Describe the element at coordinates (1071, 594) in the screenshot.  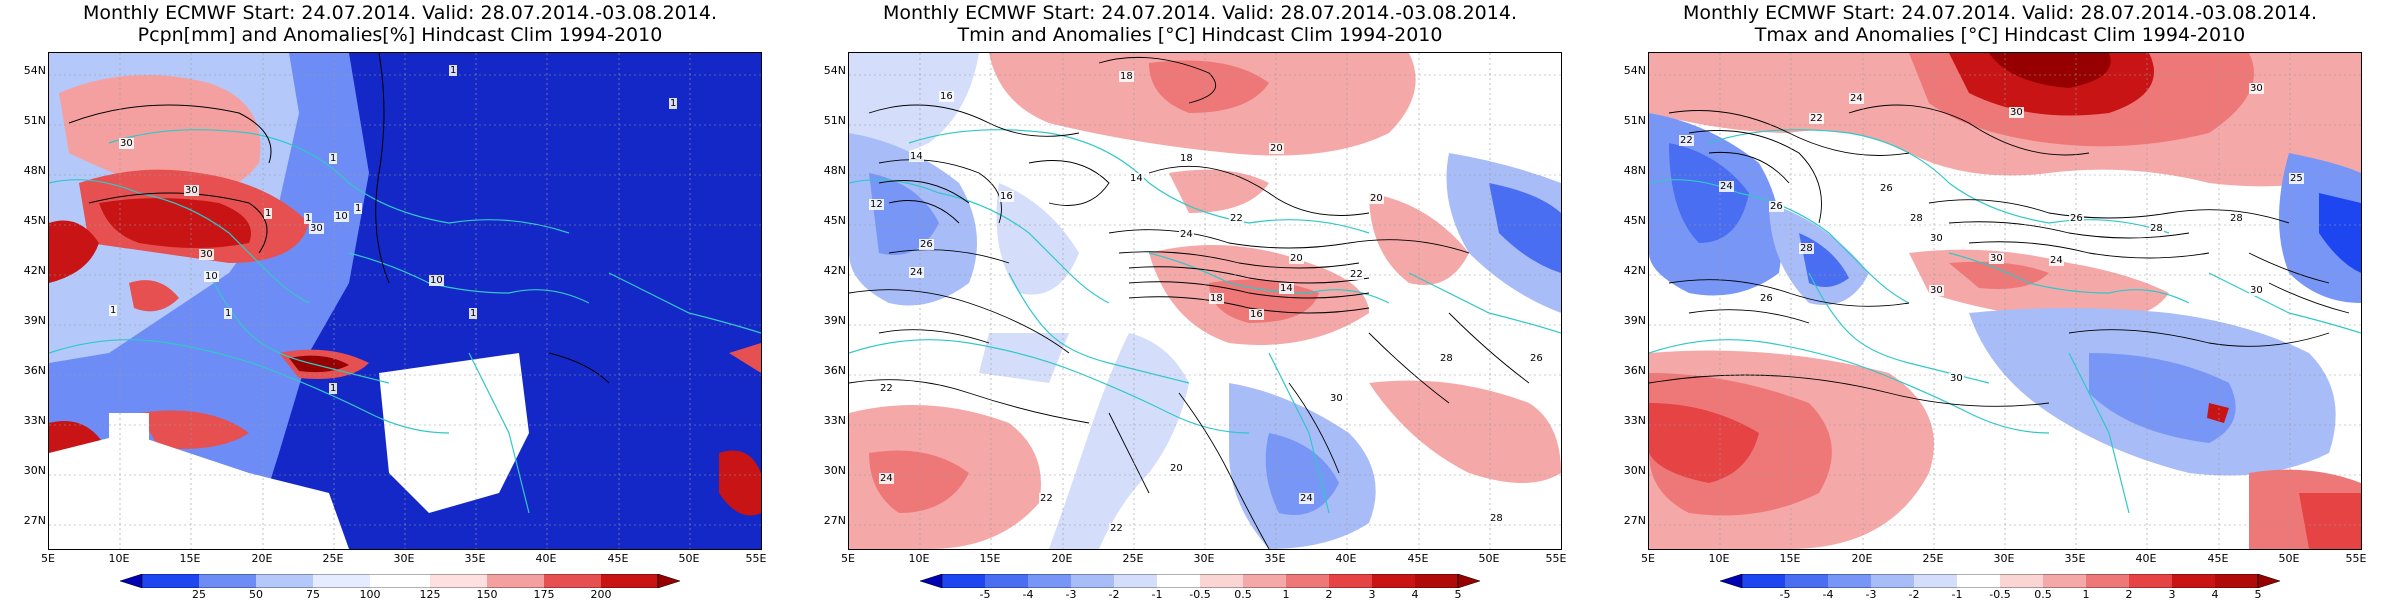
I see `colorbar-tick: -3` at that location.